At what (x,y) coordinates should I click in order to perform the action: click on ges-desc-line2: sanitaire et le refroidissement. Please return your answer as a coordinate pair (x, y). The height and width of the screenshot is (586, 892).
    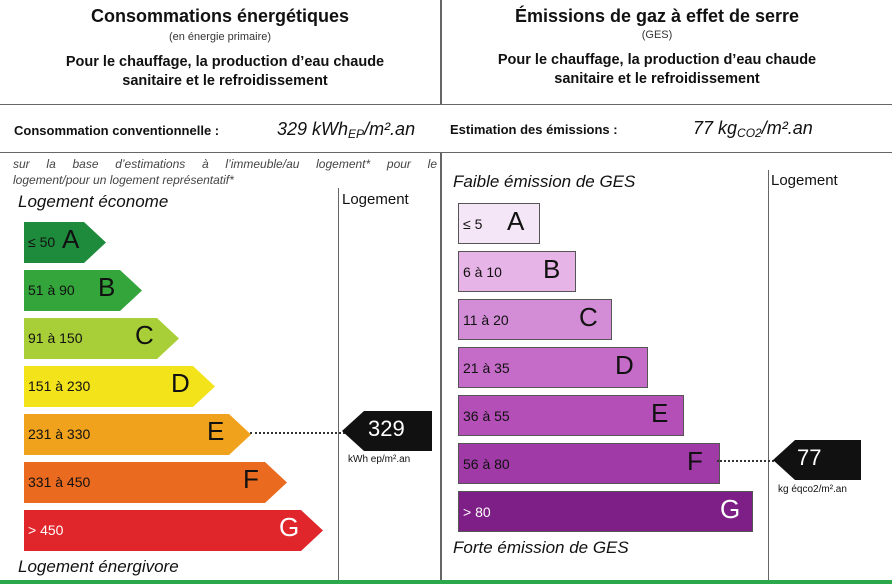
    Looking at the image, I should click on (657, 79).